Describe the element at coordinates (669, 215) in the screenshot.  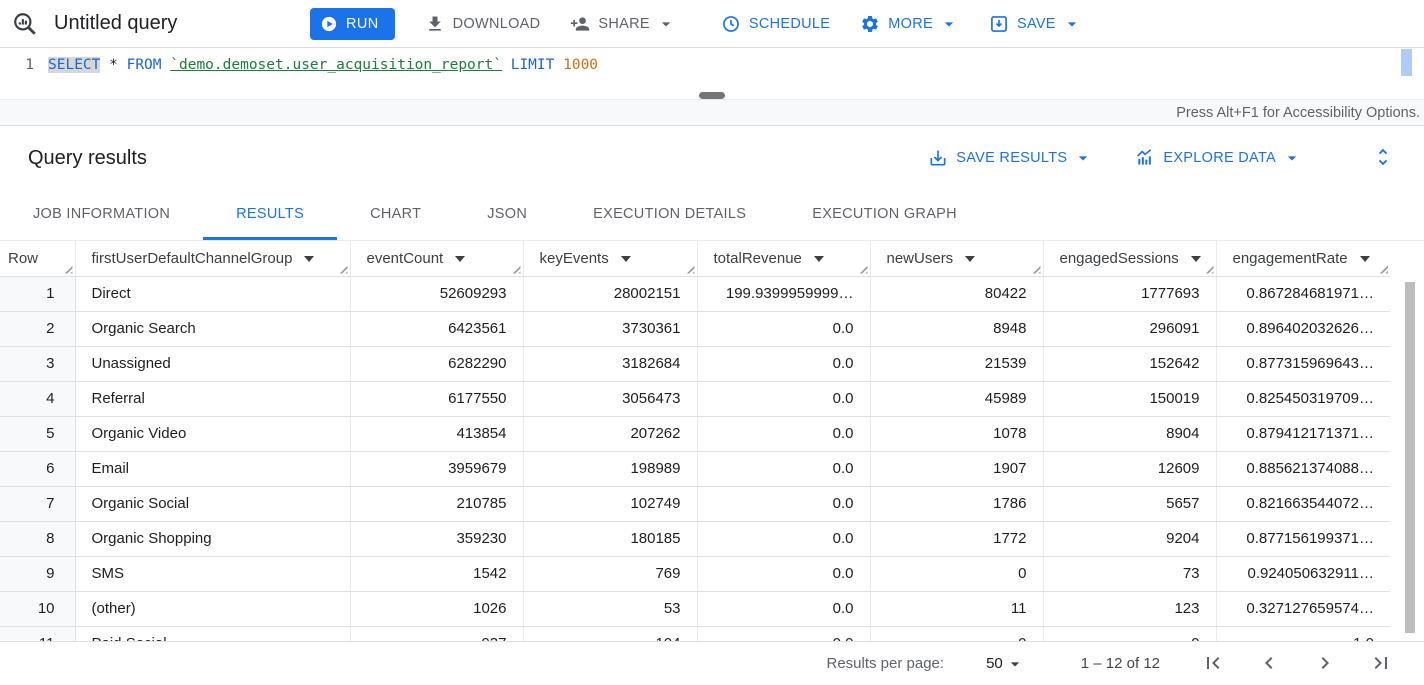
I see `tab-execution-details: EXECUTION DETAILS` at that location.